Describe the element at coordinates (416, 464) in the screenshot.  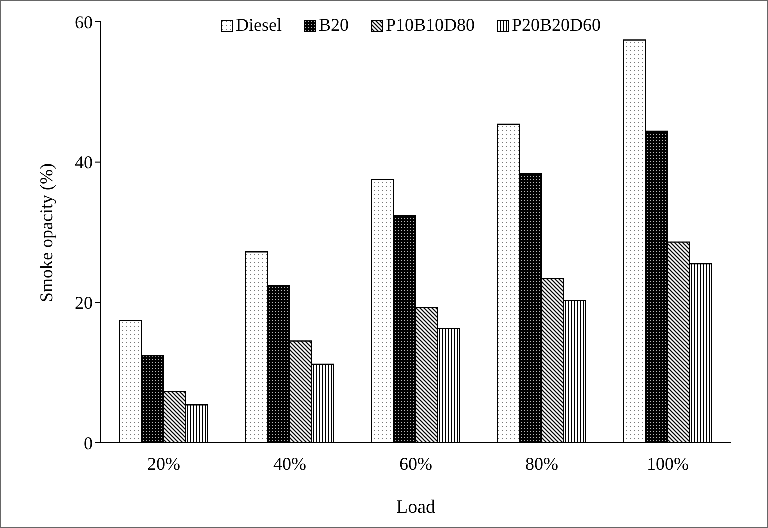
I see `x-tick-label: 60%` at that location.